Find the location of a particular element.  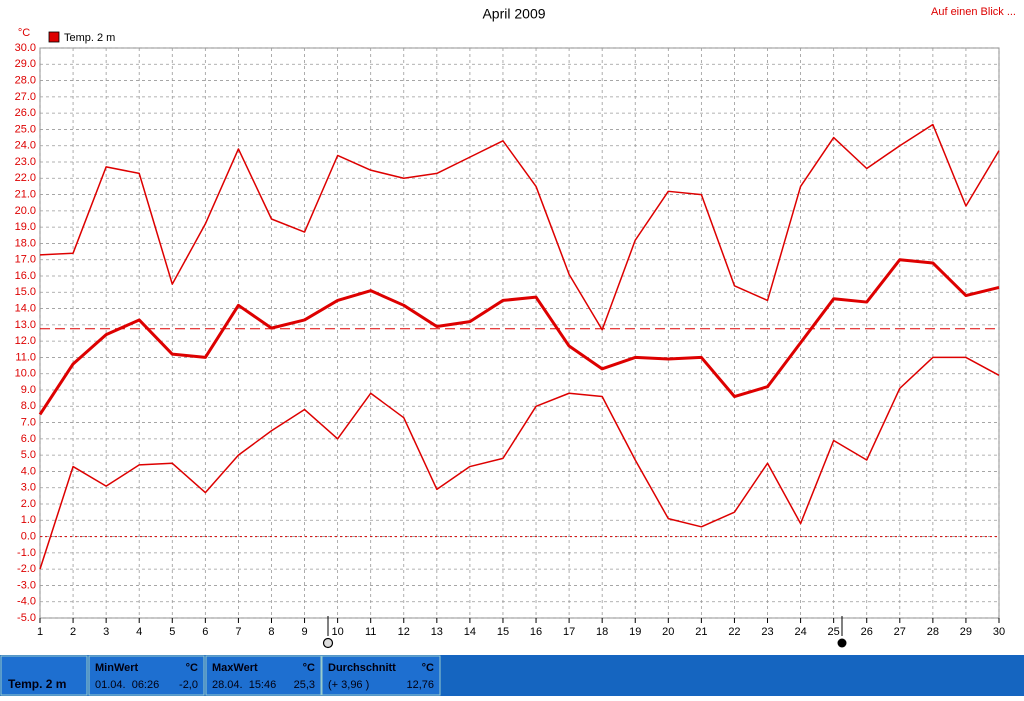

y-tick-label: 15.0 is located at coordinates (25, 292).